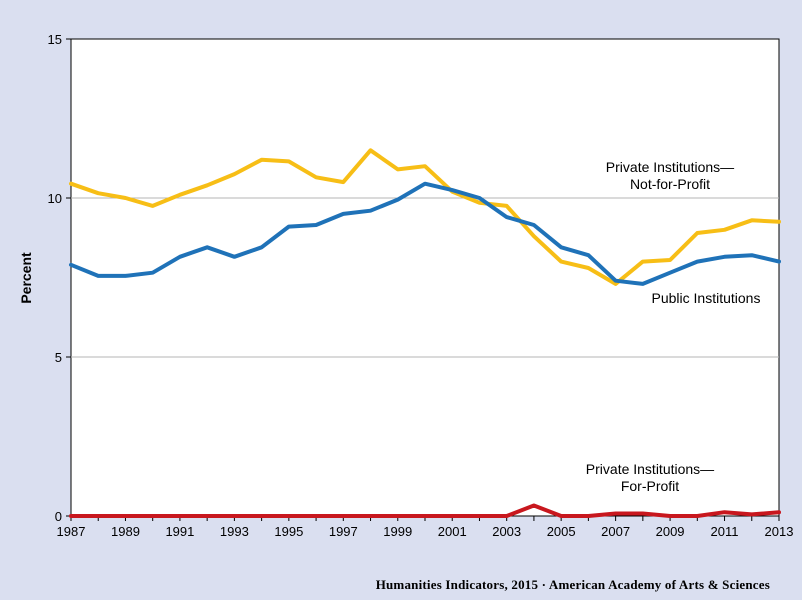  Describe the element at coordinates (670, 167) in the screenshot. I see `annotation-nonprofit-line-0: Private Institutions—` at that location.